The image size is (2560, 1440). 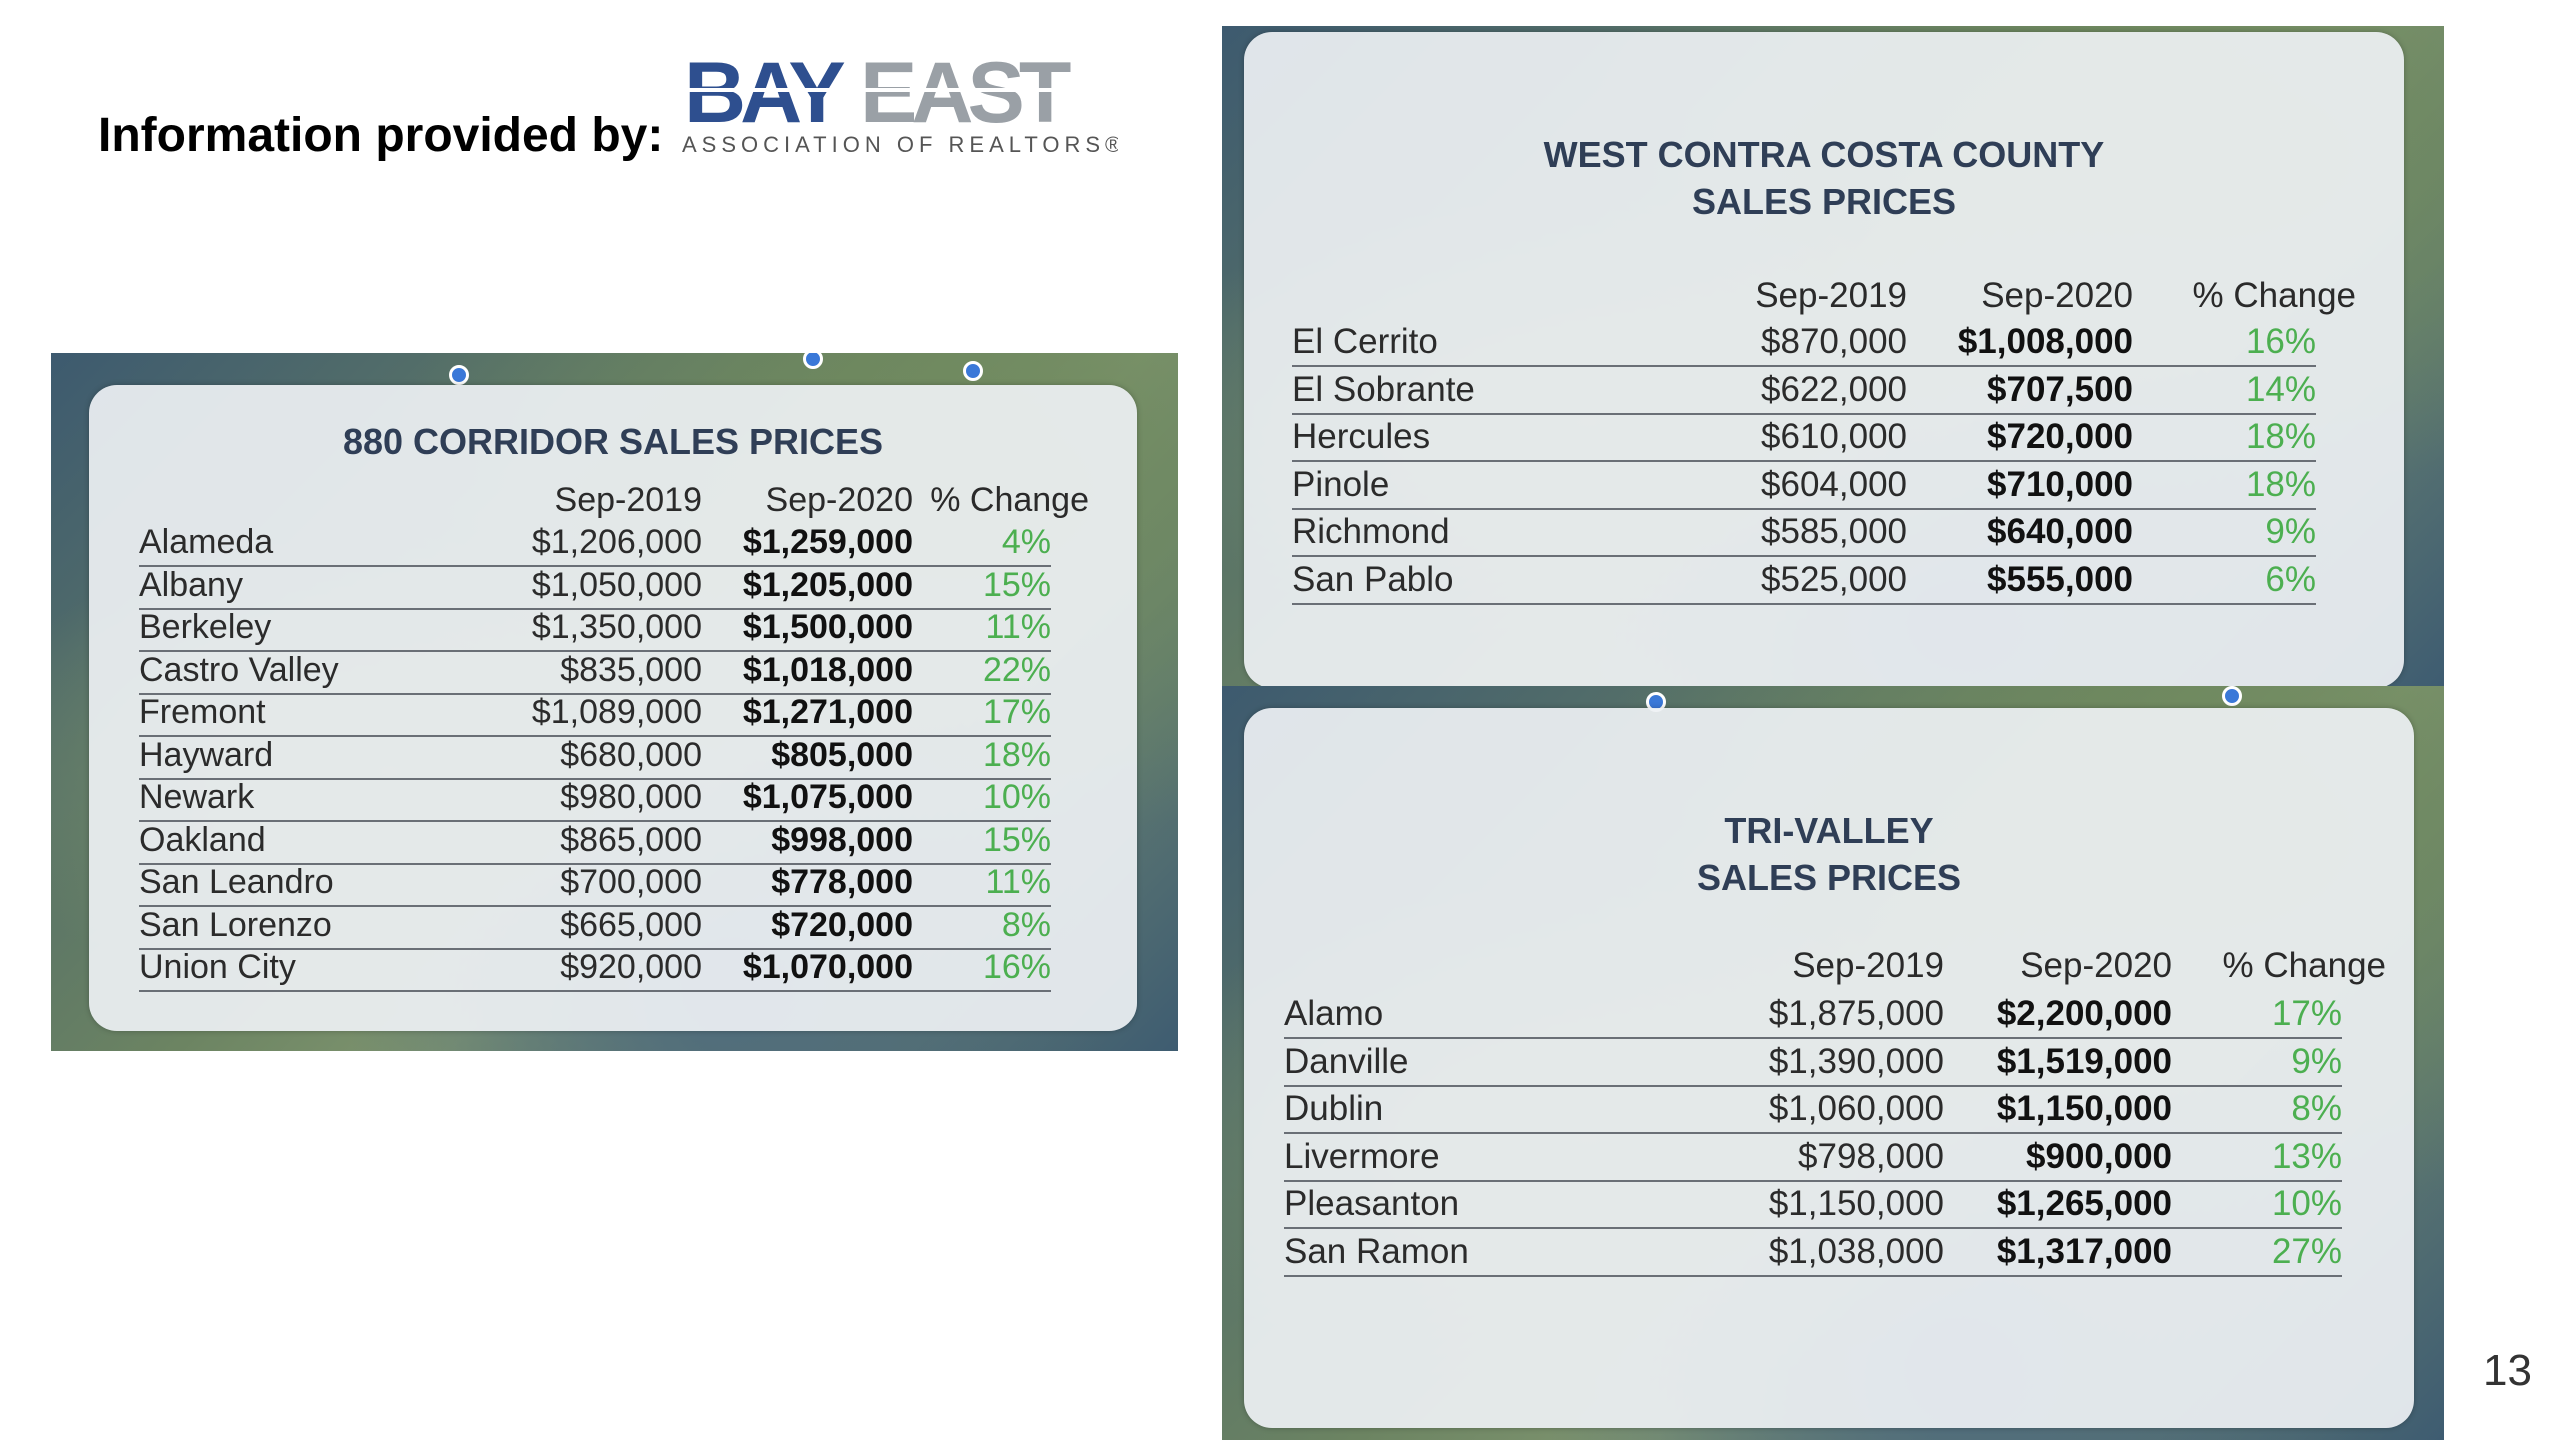 I want to click on pct-change: 13%, so click(x=2306, y=1156).